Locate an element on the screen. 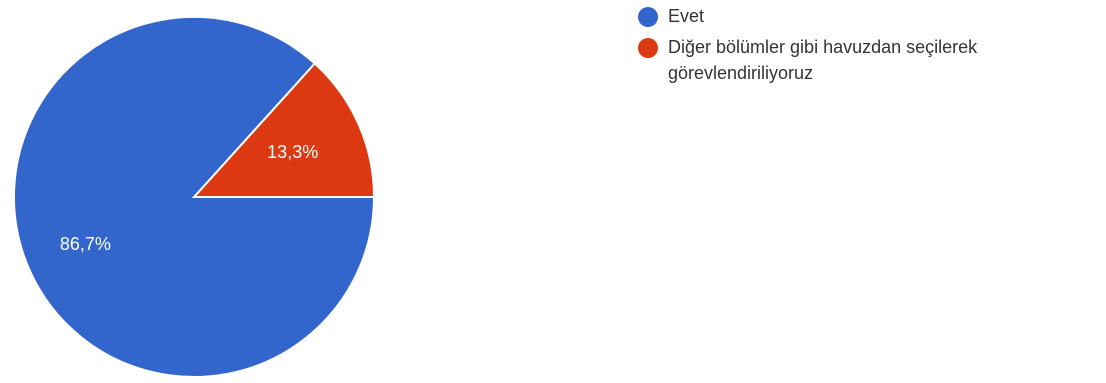 The height and width of the screenshot is (383, 1106). slice-label-1: 13,3% is located at coordinates (292, 152).